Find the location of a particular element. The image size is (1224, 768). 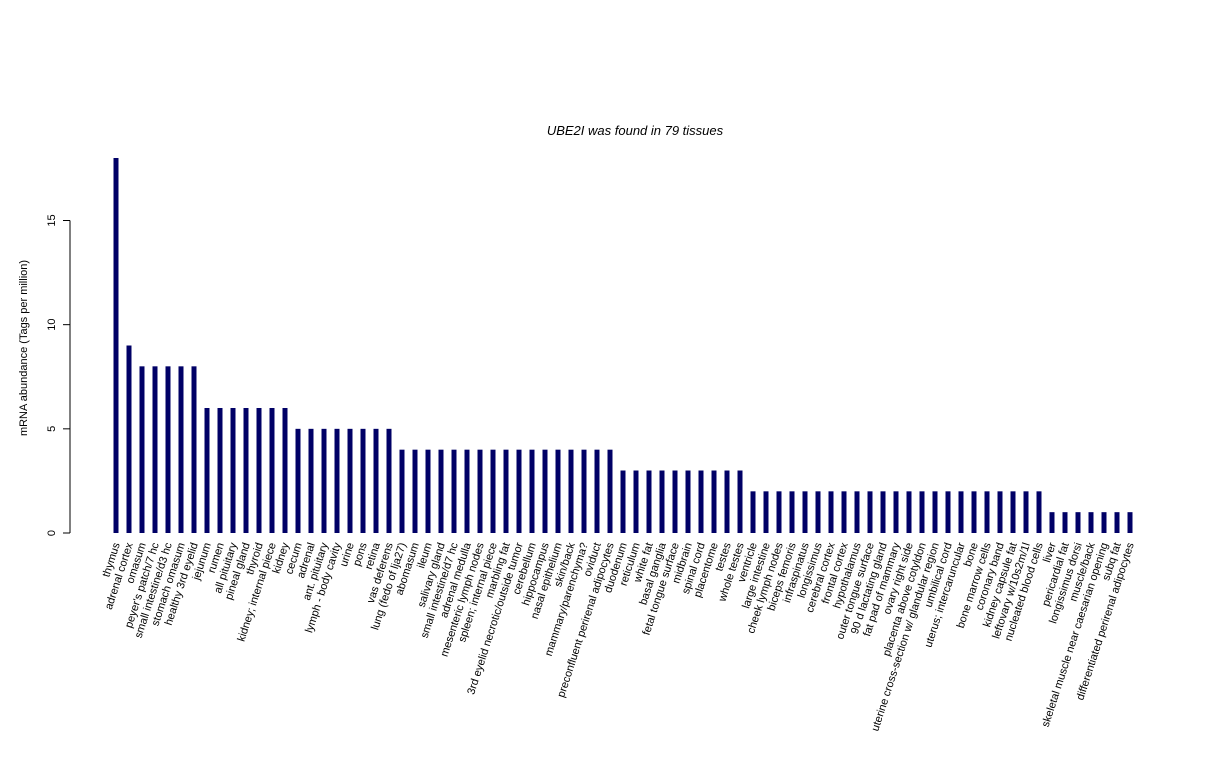

y-axis: 0 5 10 15 is located at coordinates (58, 375).